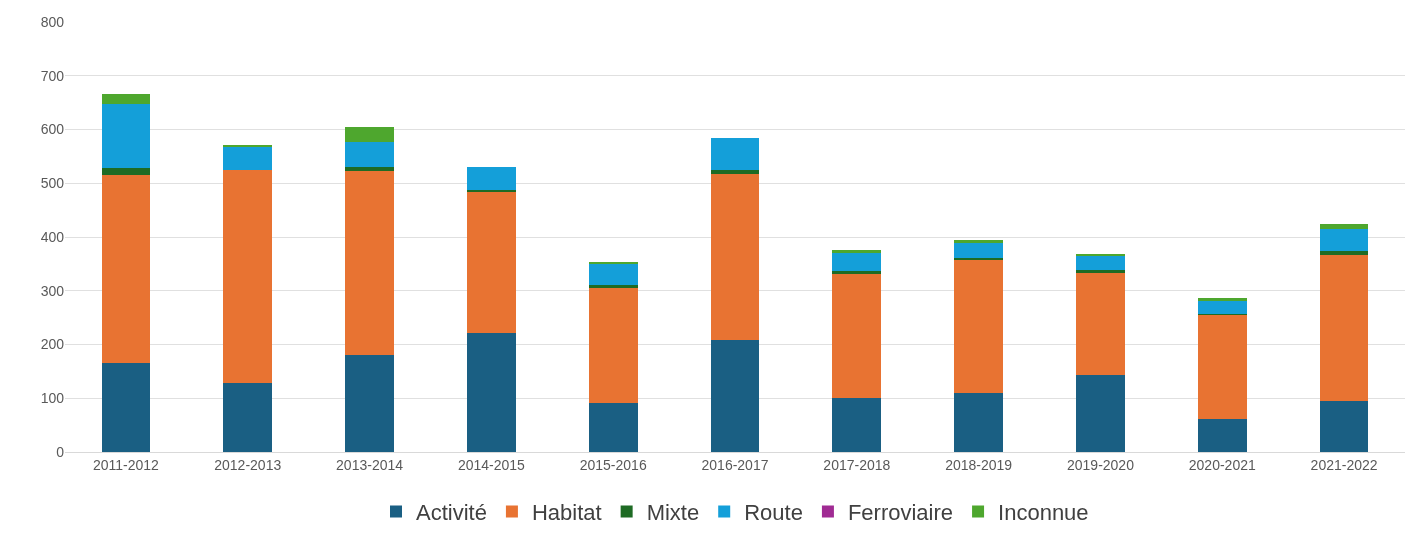 The height and width of the screenshot is (545, 1425). What do you see at coordinates (673, 513) in the screenshot?
I see `legend-label: Mixte` at bounding box center [673, 513].